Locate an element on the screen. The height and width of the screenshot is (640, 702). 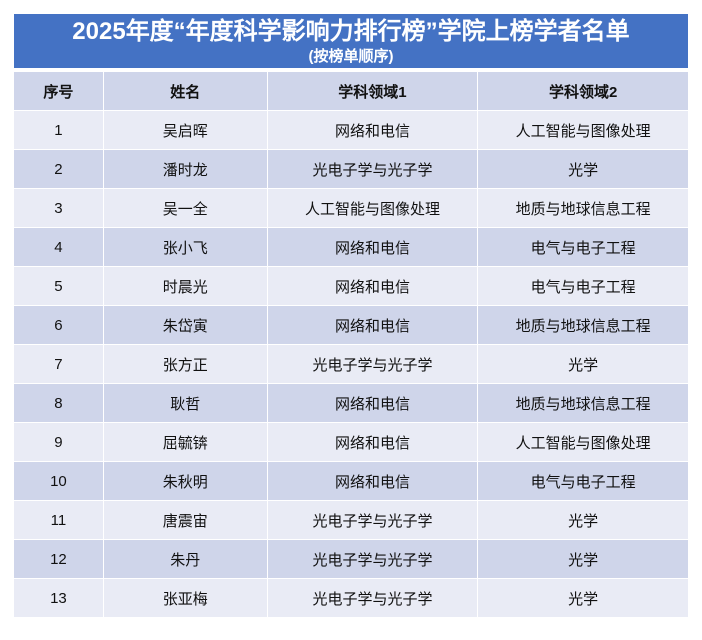
title-banner: 2025年度“年度科学影响力排行榜”学院上榜学者名单 (按榜单顺序) is located at coordinates (351, 41).